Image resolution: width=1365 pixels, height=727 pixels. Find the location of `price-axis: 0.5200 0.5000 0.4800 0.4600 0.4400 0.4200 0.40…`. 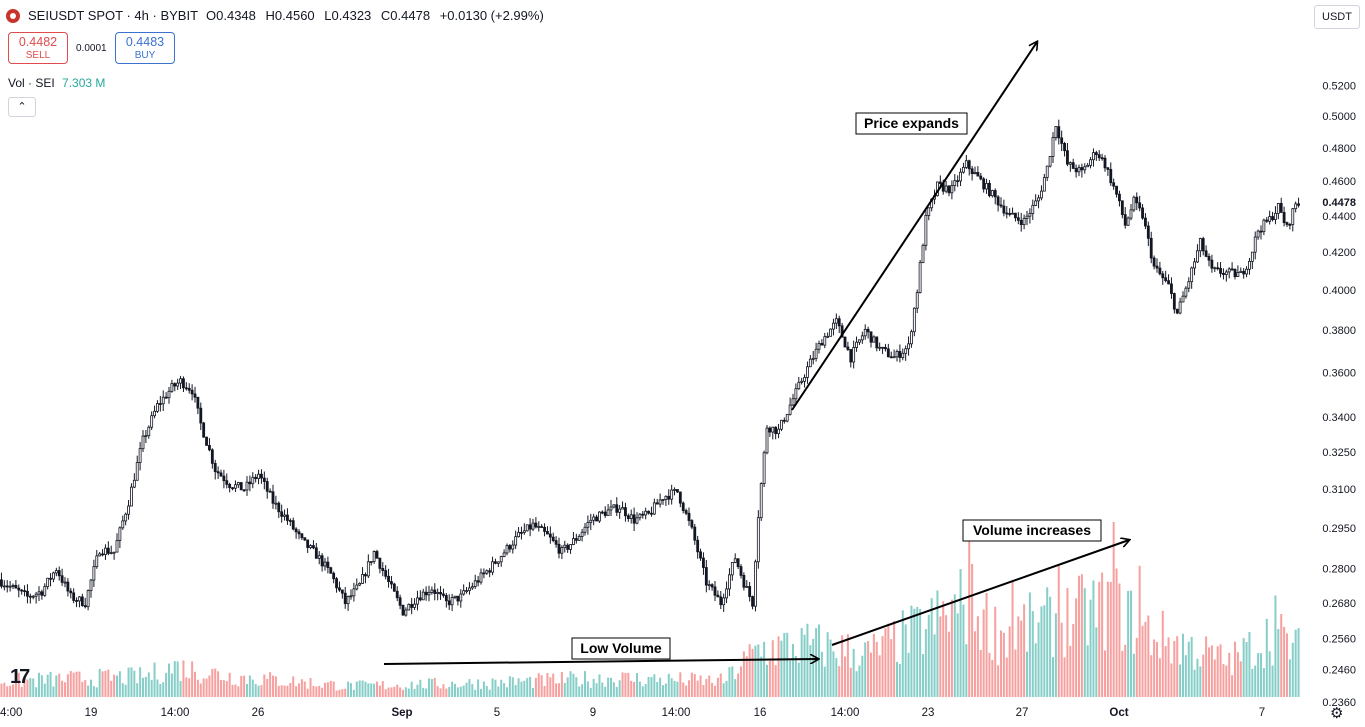

price-axis: 0.5200 0.5000 0.4800 0.4600 0.4400 0.4200 0.40… is located at coordinates (1339, 394).